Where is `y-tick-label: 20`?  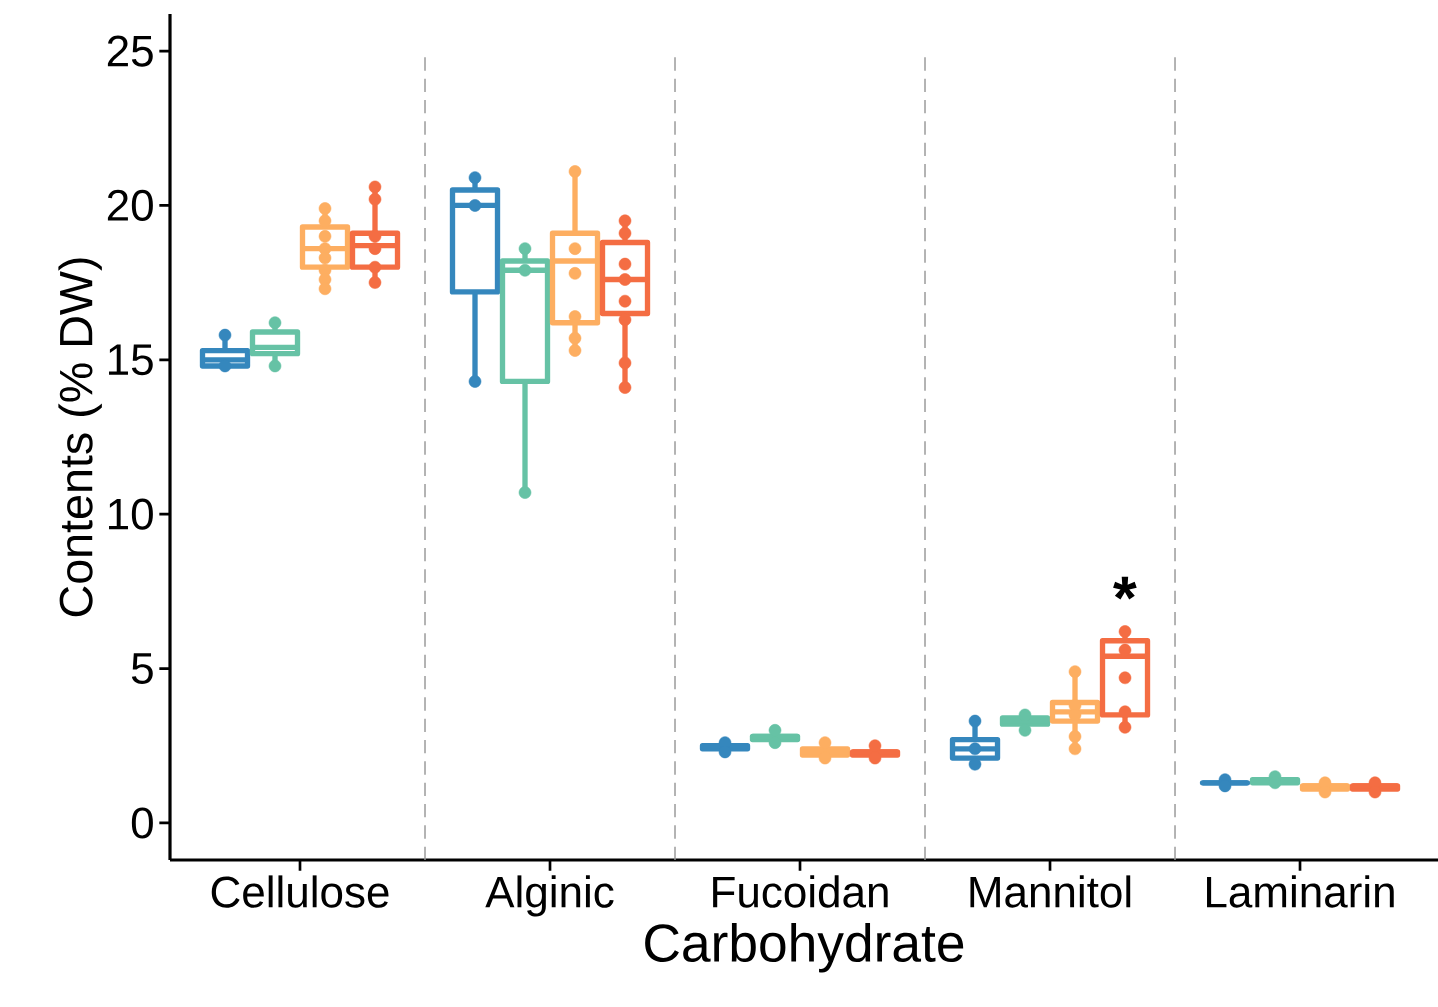
y-tick-label: 20 is located at coordinates (130, 205).